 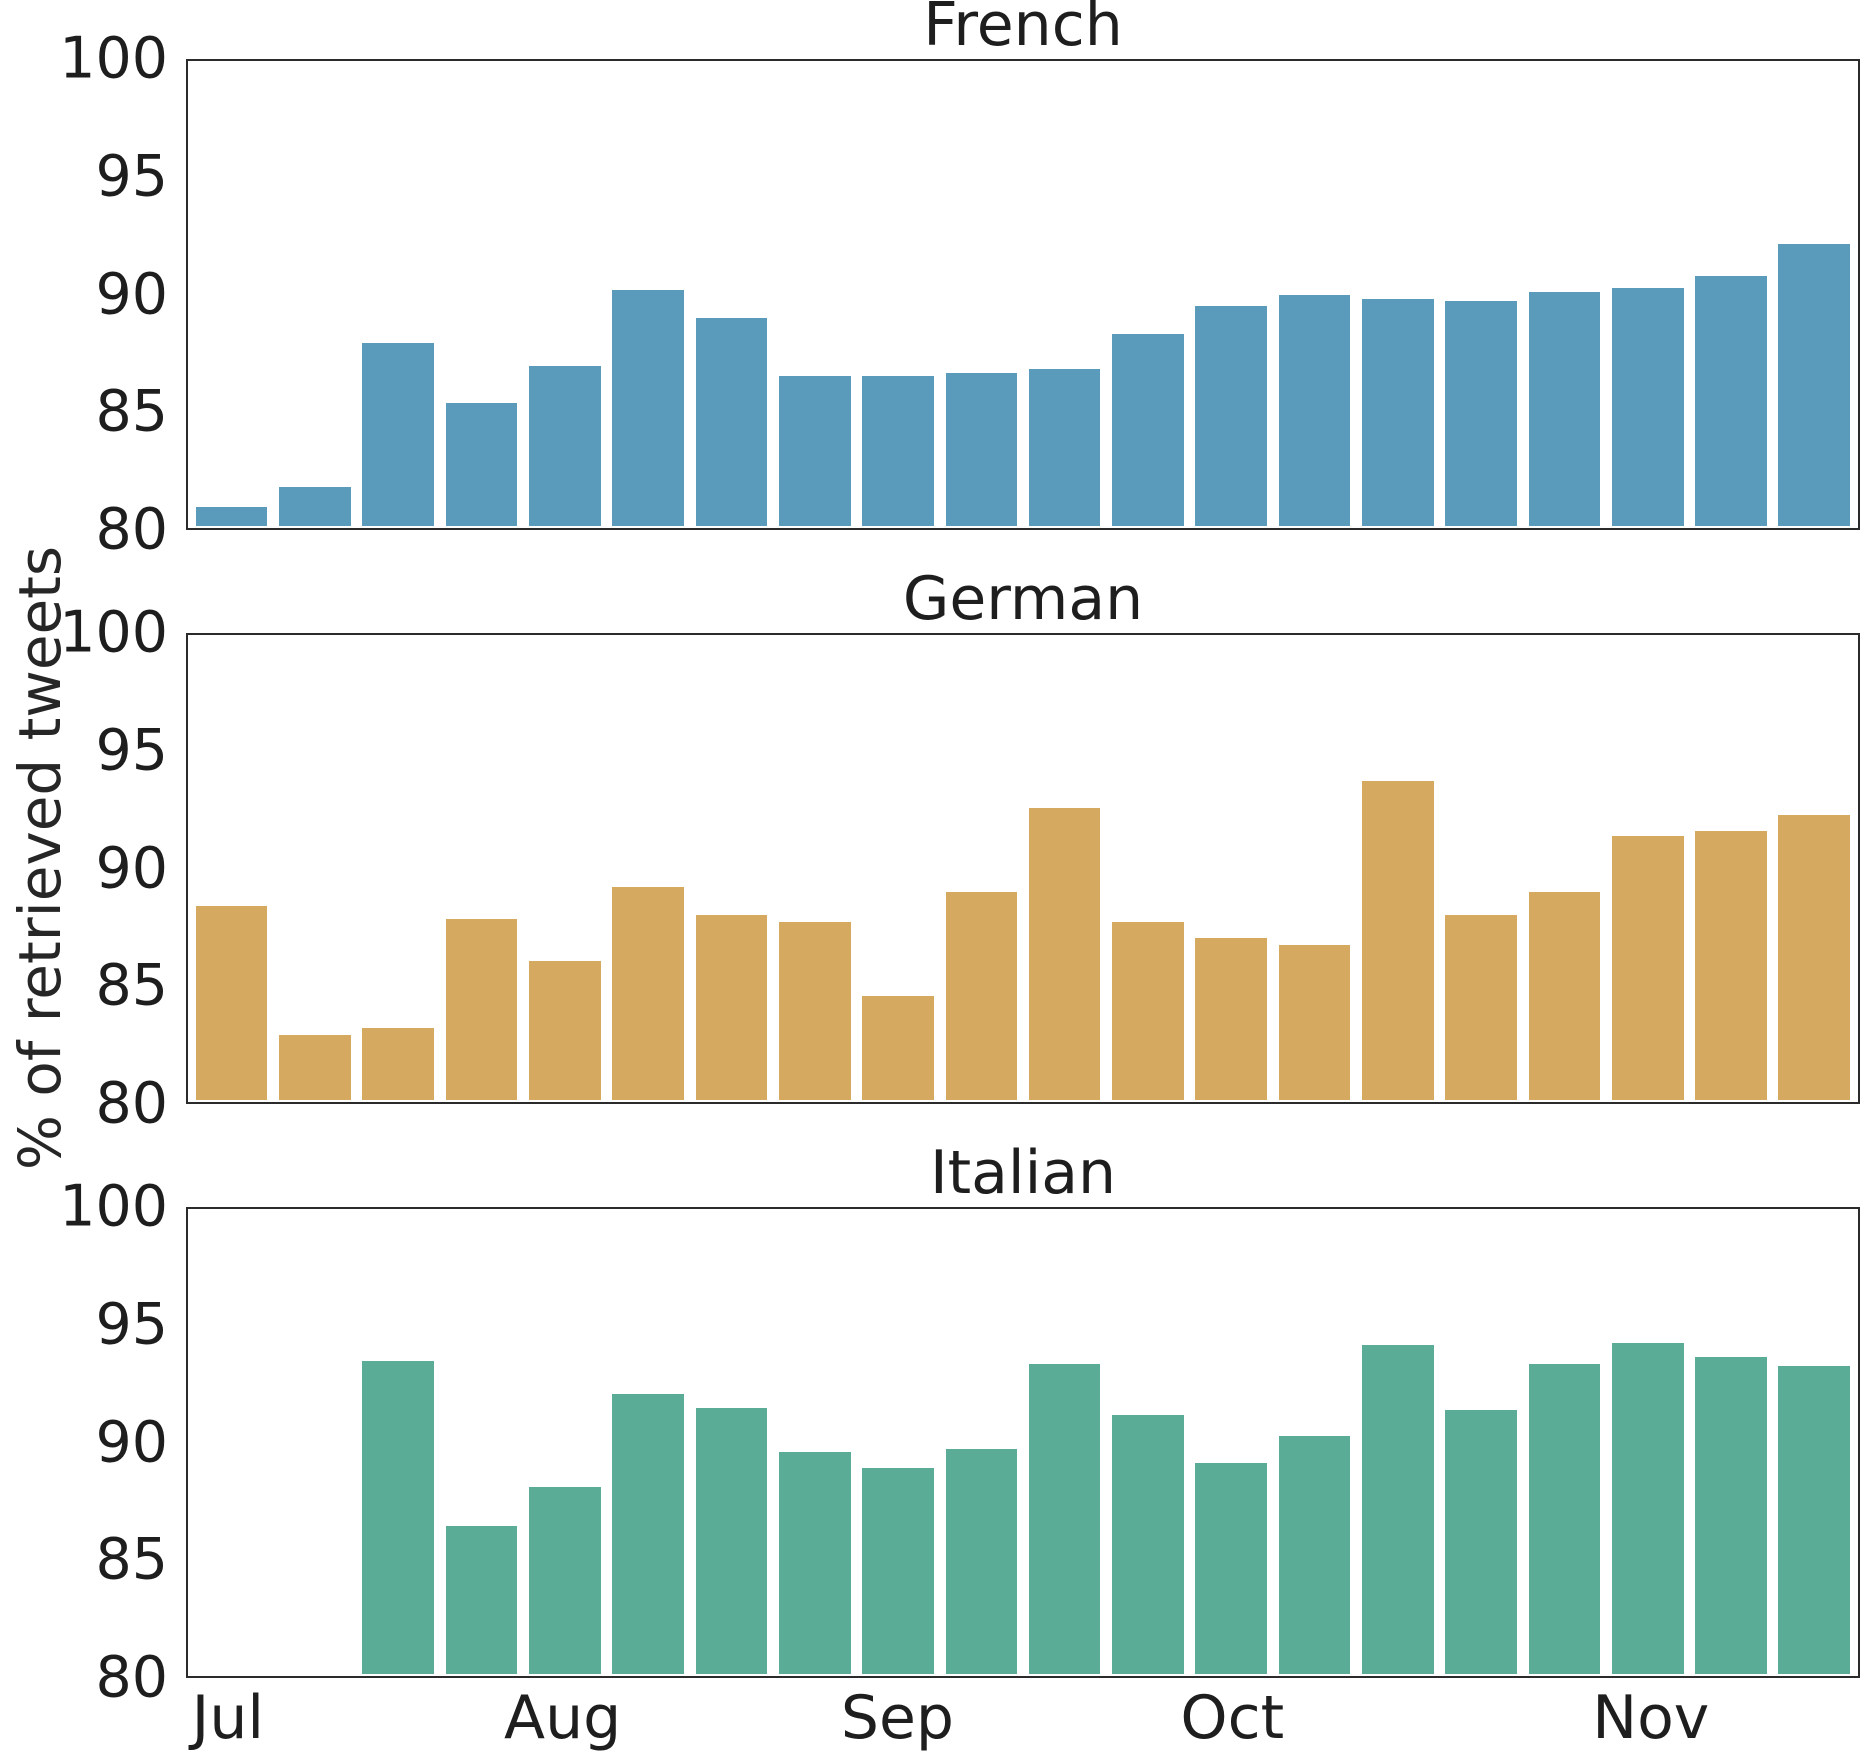 What do you see at coordinates (563, 1718) in the screenshot?
I see `x-tick-label: Aug` at bounding box center [563, 1718].